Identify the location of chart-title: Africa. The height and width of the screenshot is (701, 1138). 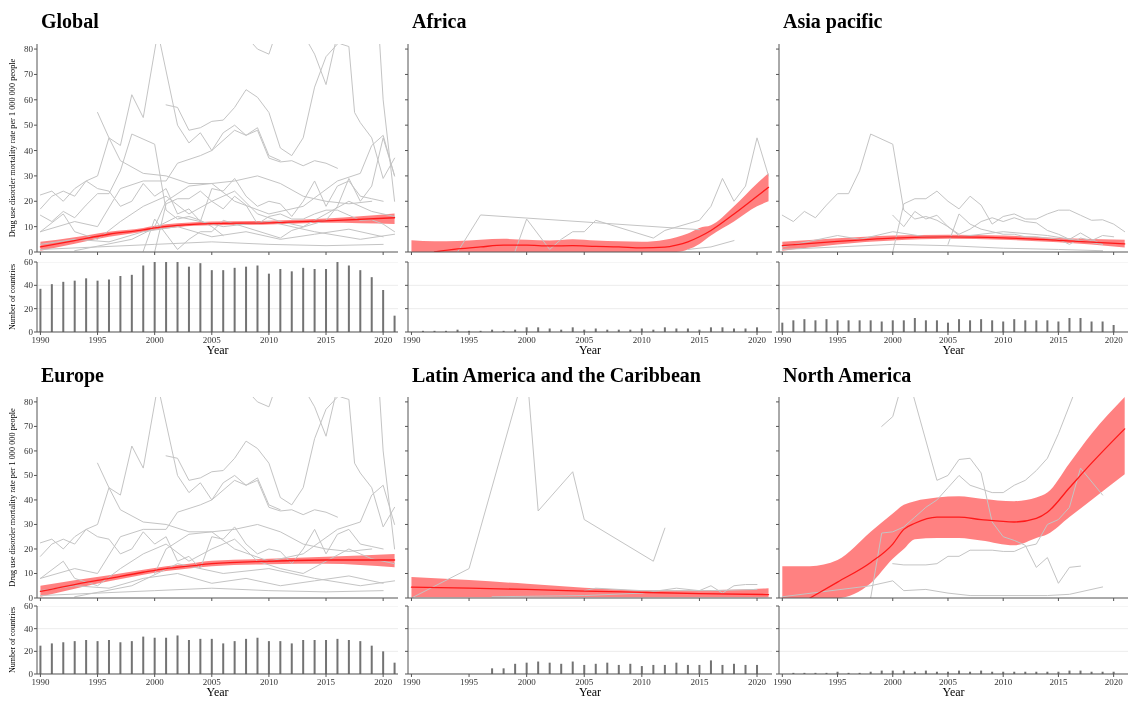
(439, 21).